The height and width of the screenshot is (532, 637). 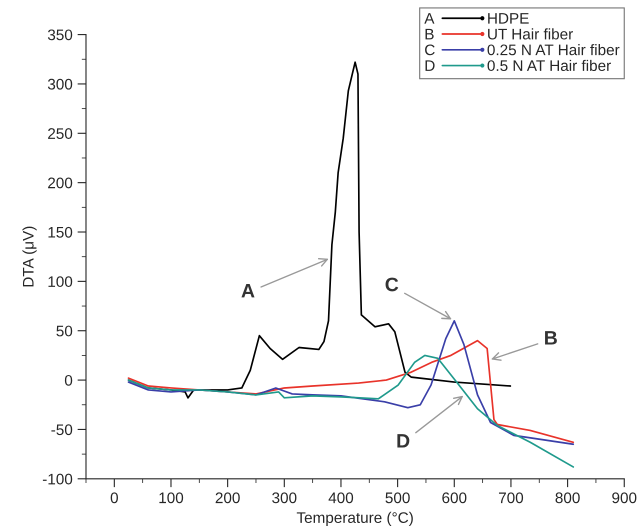 I want to click on x-tick-label: 700, so click(x=511, y=498).